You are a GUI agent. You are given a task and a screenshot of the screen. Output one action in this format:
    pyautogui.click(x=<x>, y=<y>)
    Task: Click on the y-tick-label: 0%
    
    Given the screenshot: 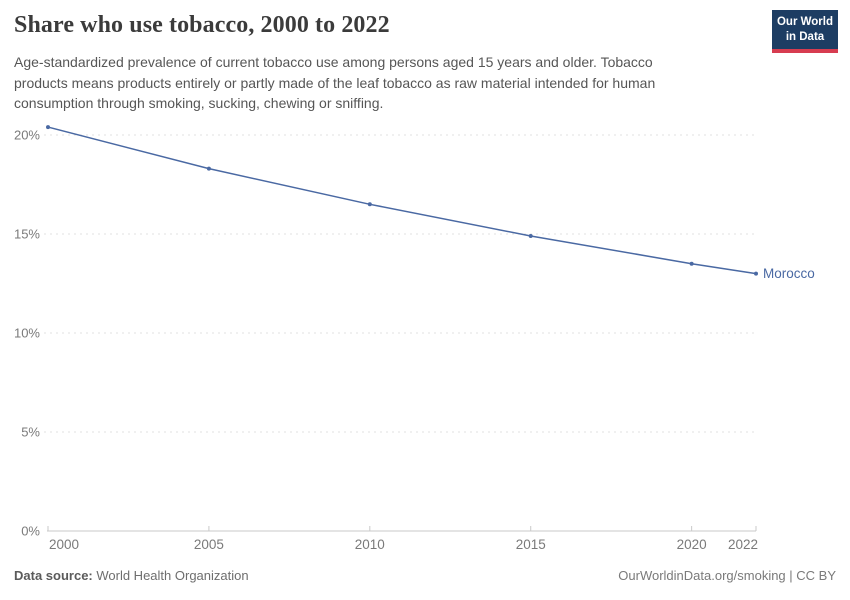 What is the action you would take?
    pyautogui.click(x=30, y=531)
    